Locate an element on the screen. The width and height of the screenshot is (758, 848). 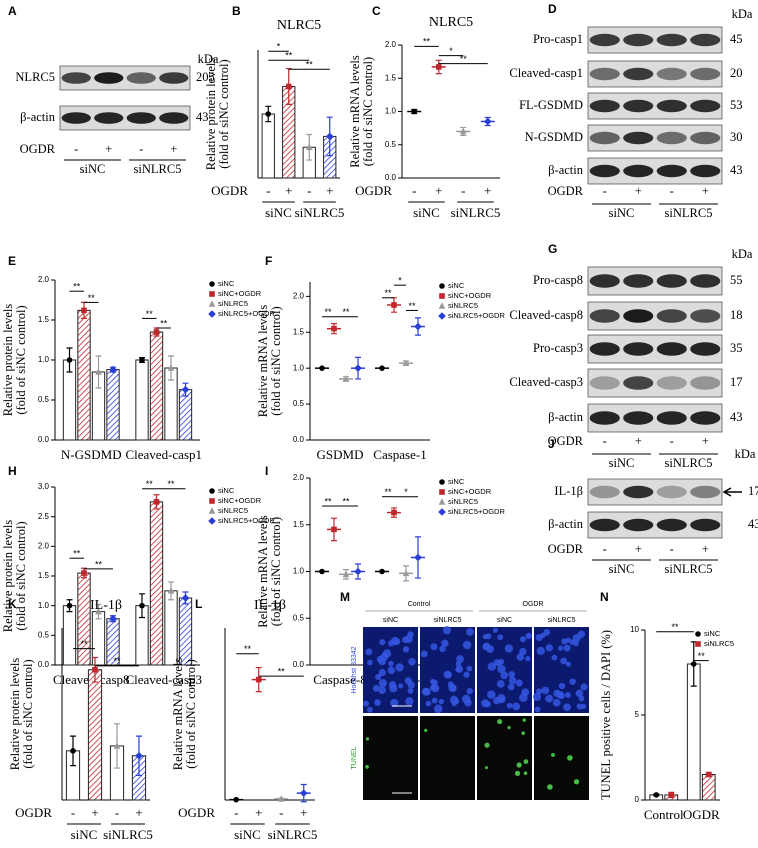
panel-letter: B is located at coordinates (236, 11).